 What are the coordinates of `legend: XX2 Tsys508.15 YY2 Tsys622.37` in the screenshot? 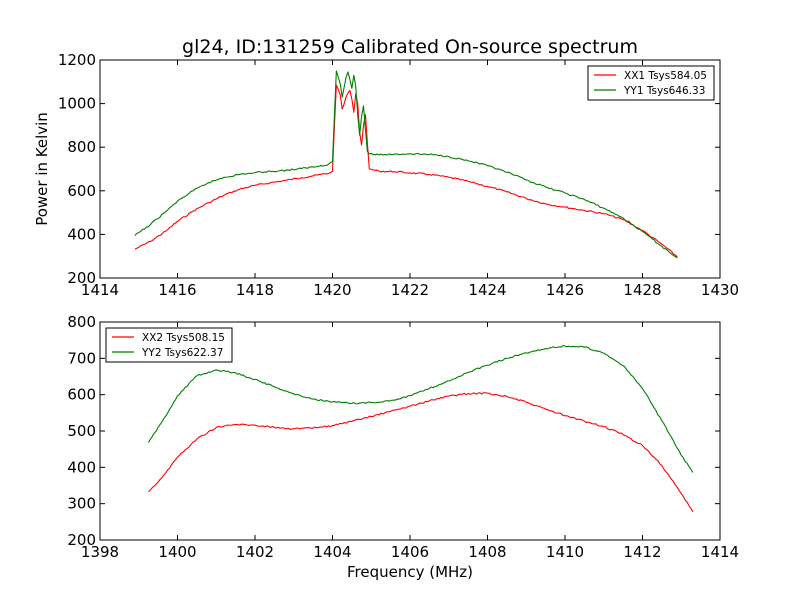 It's located at (169, 345).